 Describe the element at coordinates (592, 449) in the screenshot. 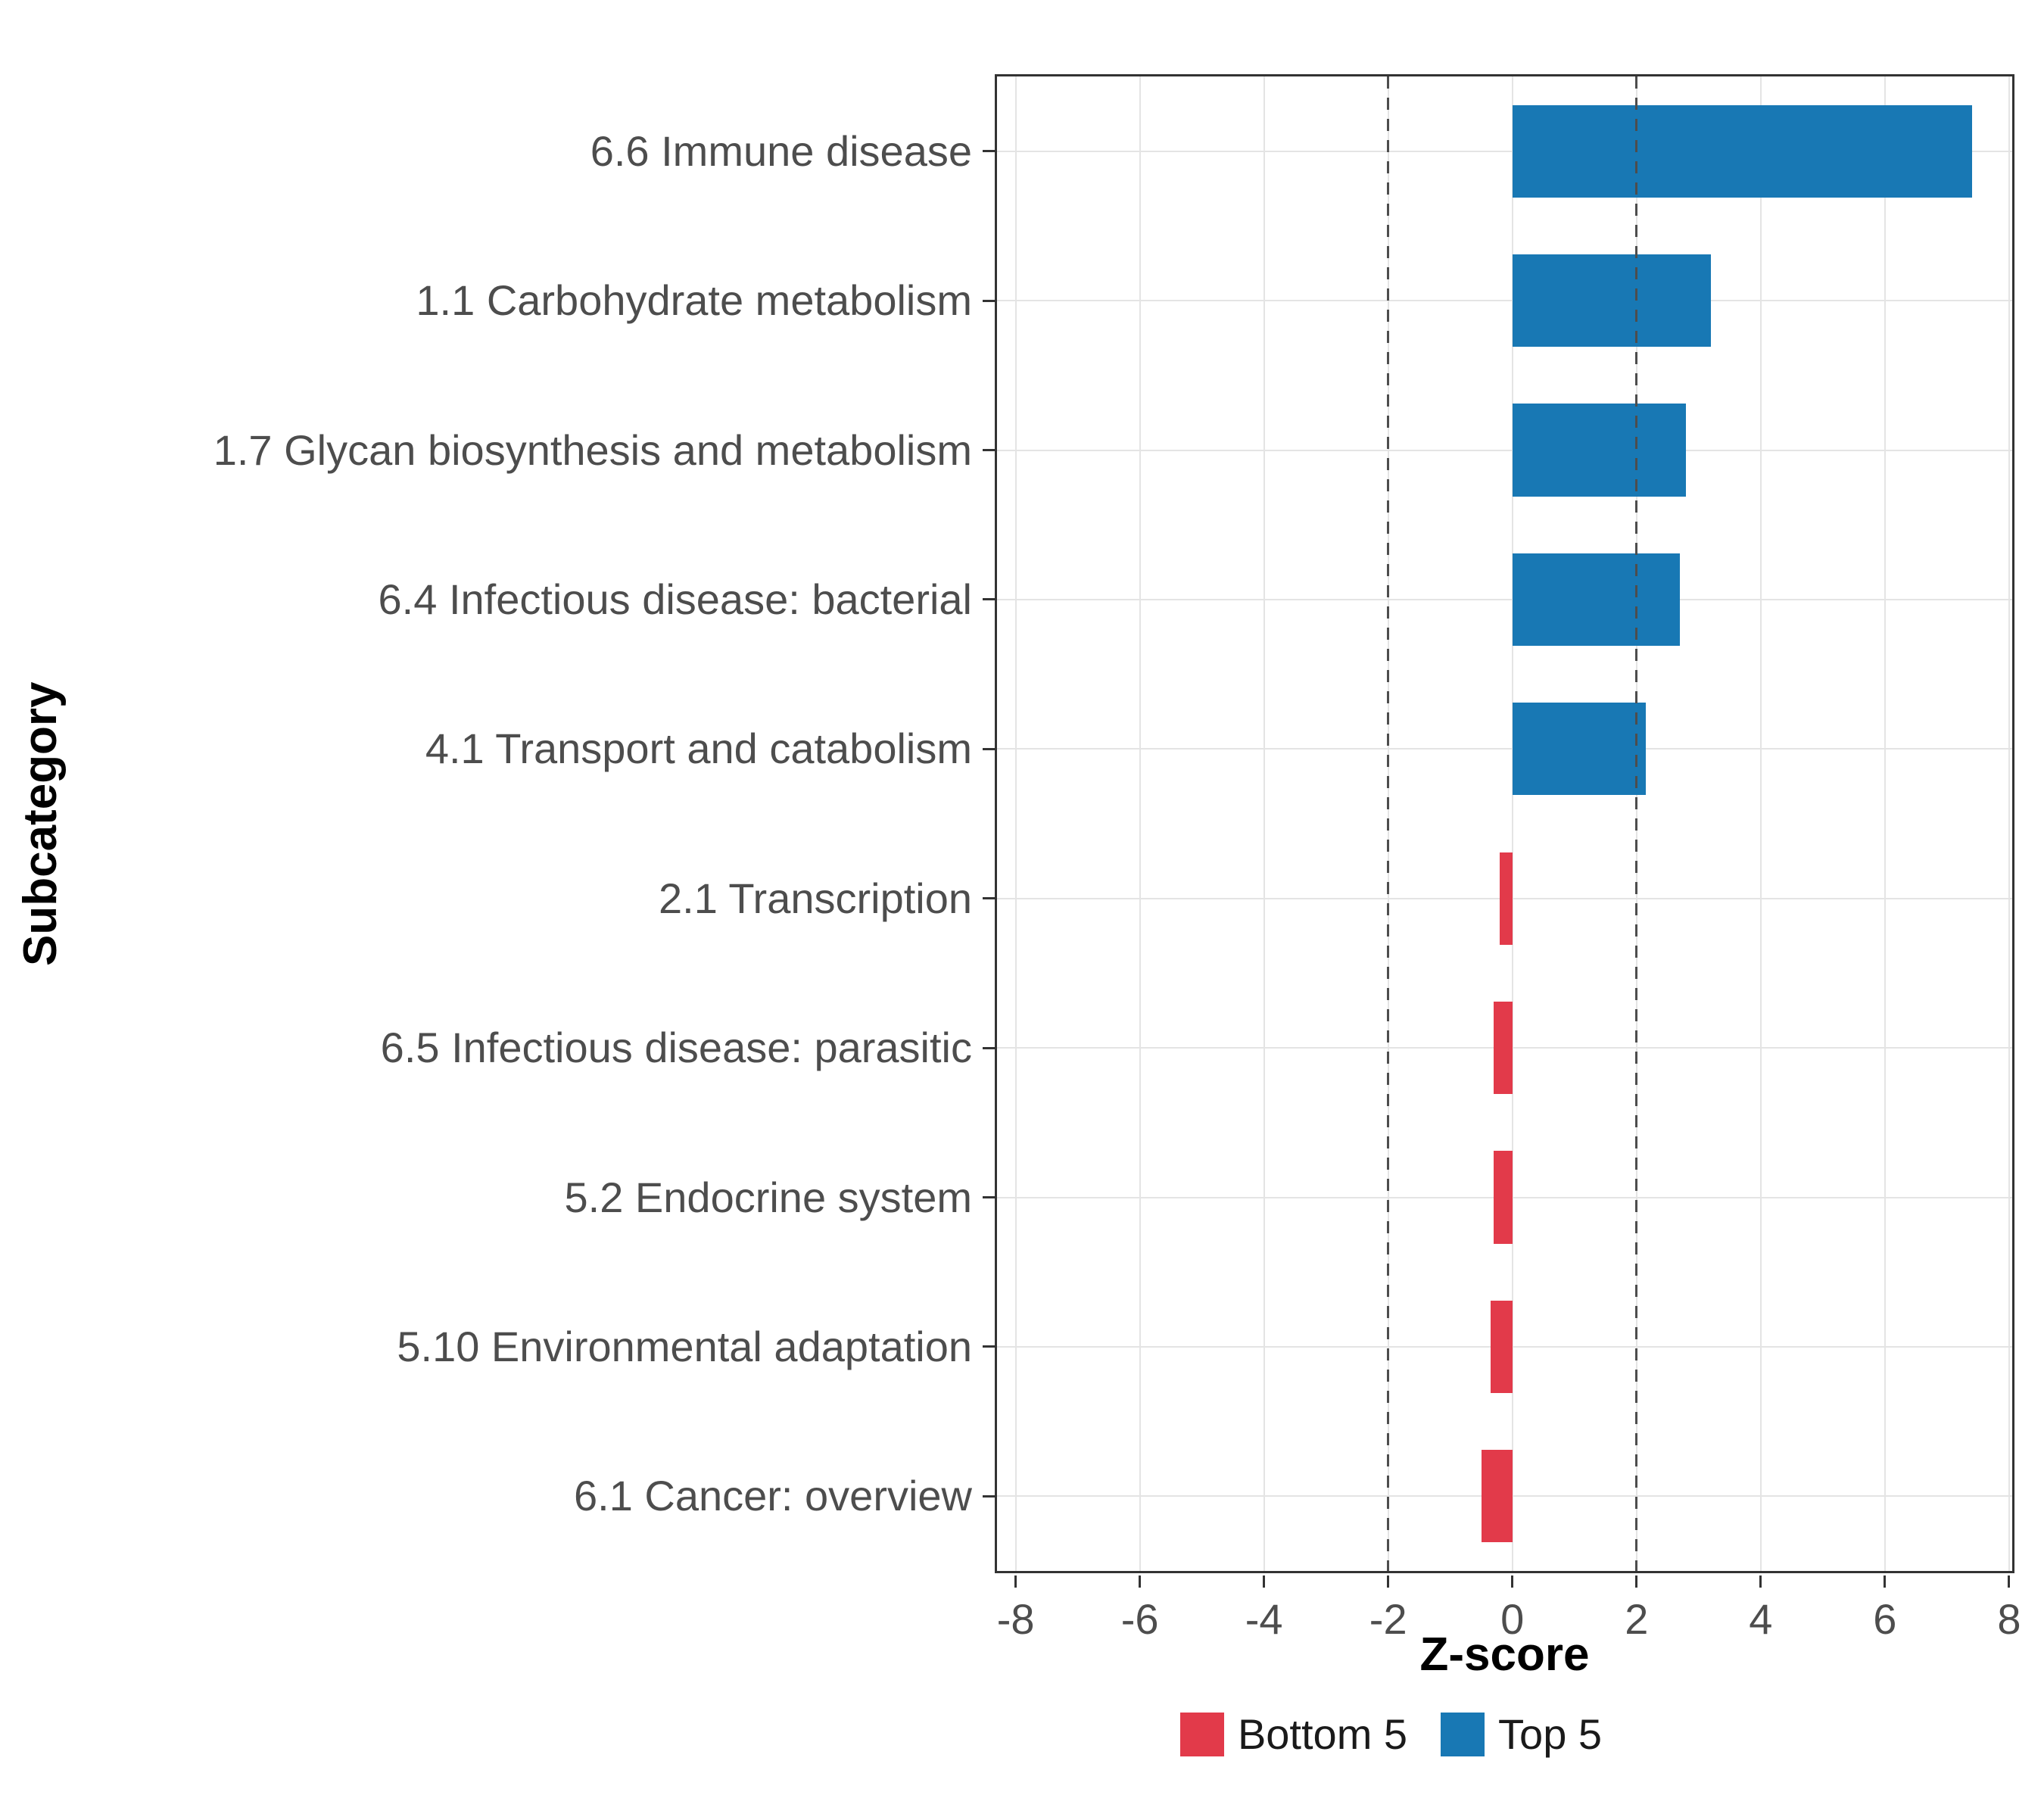

I see `y-tick-label: 1.7 Glycan biosynthesis and metabolism` at that location.